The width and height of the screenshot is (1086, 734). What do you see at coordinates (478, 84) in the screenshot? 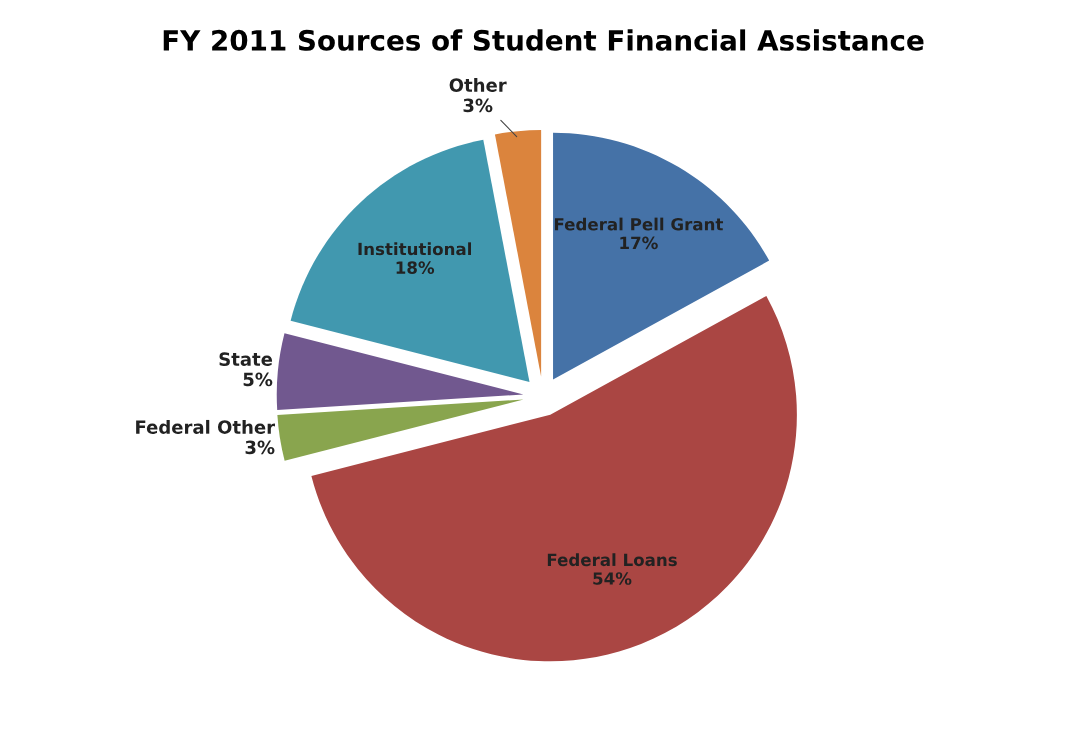
I see `slice-label: Other` at bounding box center [478, 84].